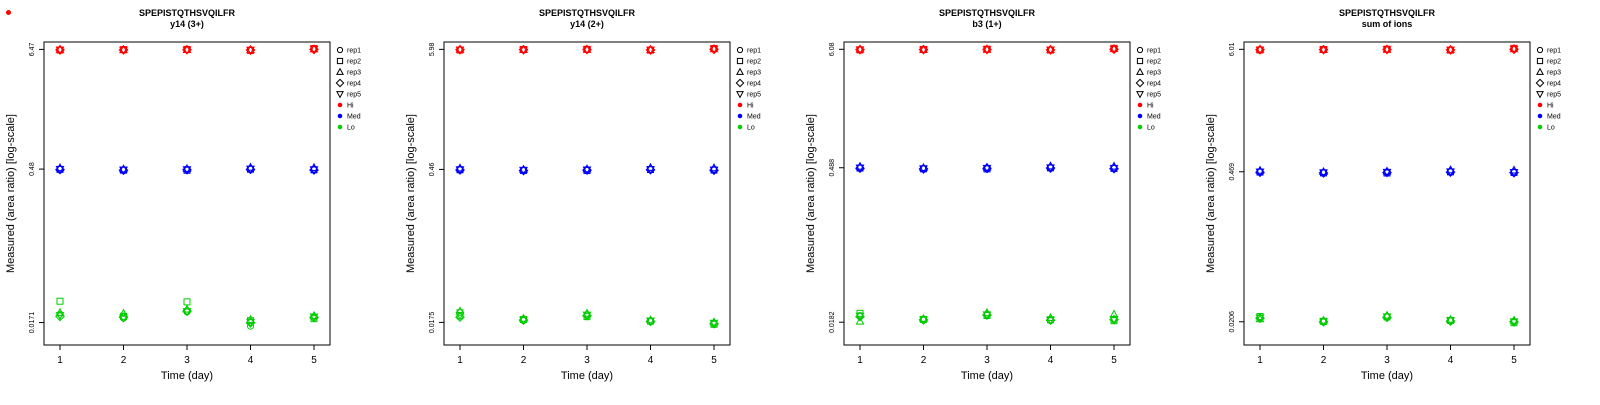  What do you see at coordinates (832, 168) in the screenshot?
I see `y-tick-label: 0.488` at bounding box center [832, 168].